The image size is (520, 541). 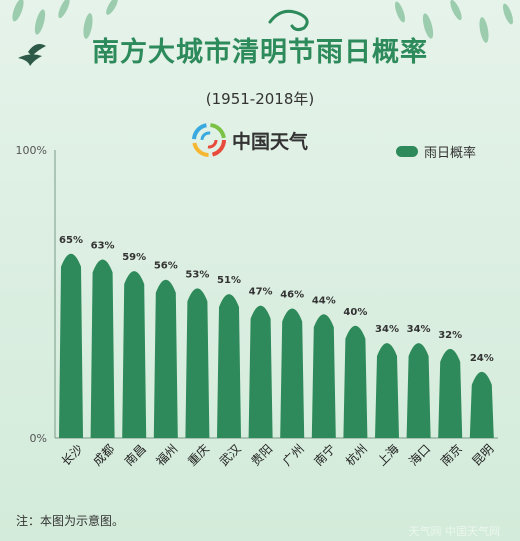 What do you see at coordinates (324, 300) in the screenshot?
I see `bar-value-label: 44%` at bounding box center [324, 300].